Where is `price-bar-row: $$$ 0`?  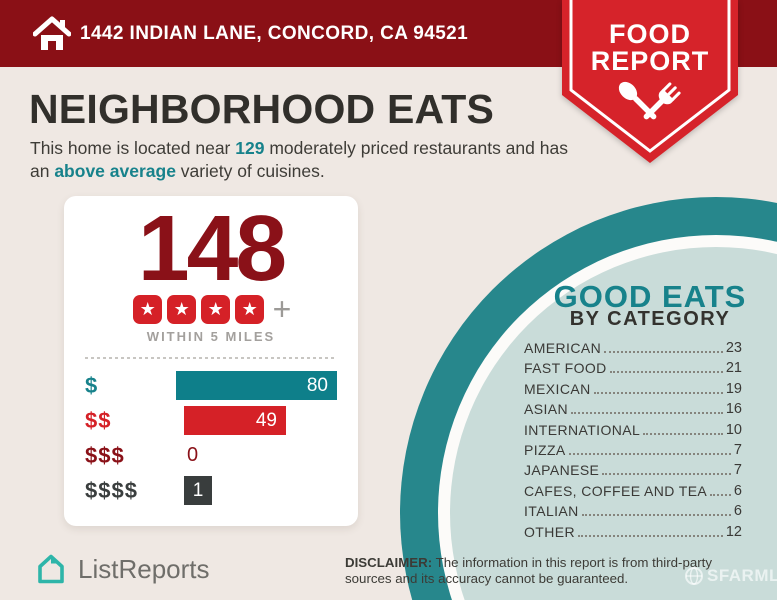 price-bar-row: $$$ 0 is located at coordinates (211, 455).